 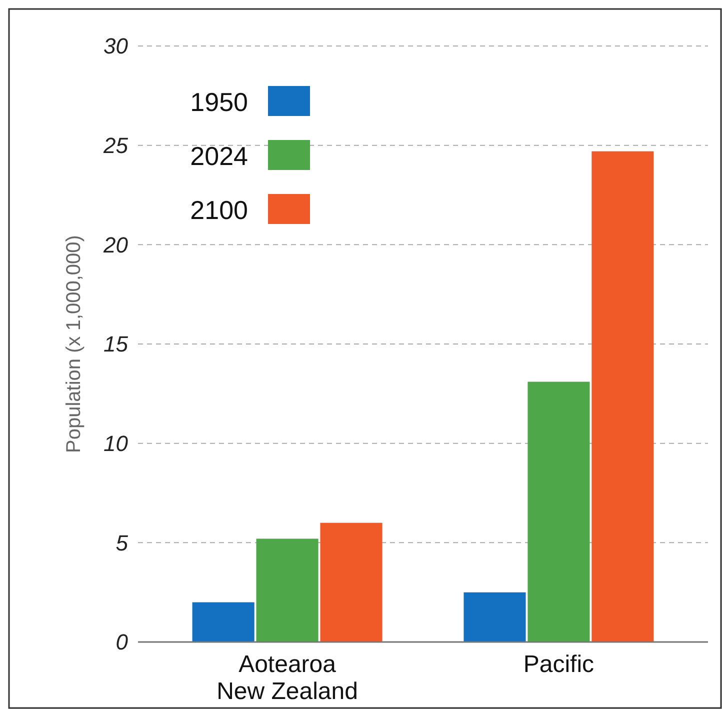 What do you see at coordinates (287, 678) in the screenshot?
I see `x-tick-label: Aotearoa New Zealand` at bounding box center [287, 678].